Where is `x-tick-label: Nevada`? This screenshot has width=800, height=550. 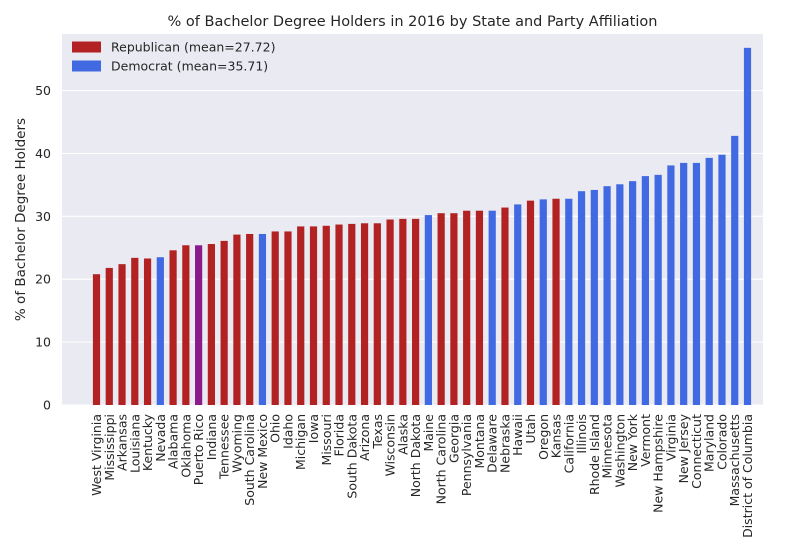 x-tick-label: Nevada is located at coordinates (160, 438).